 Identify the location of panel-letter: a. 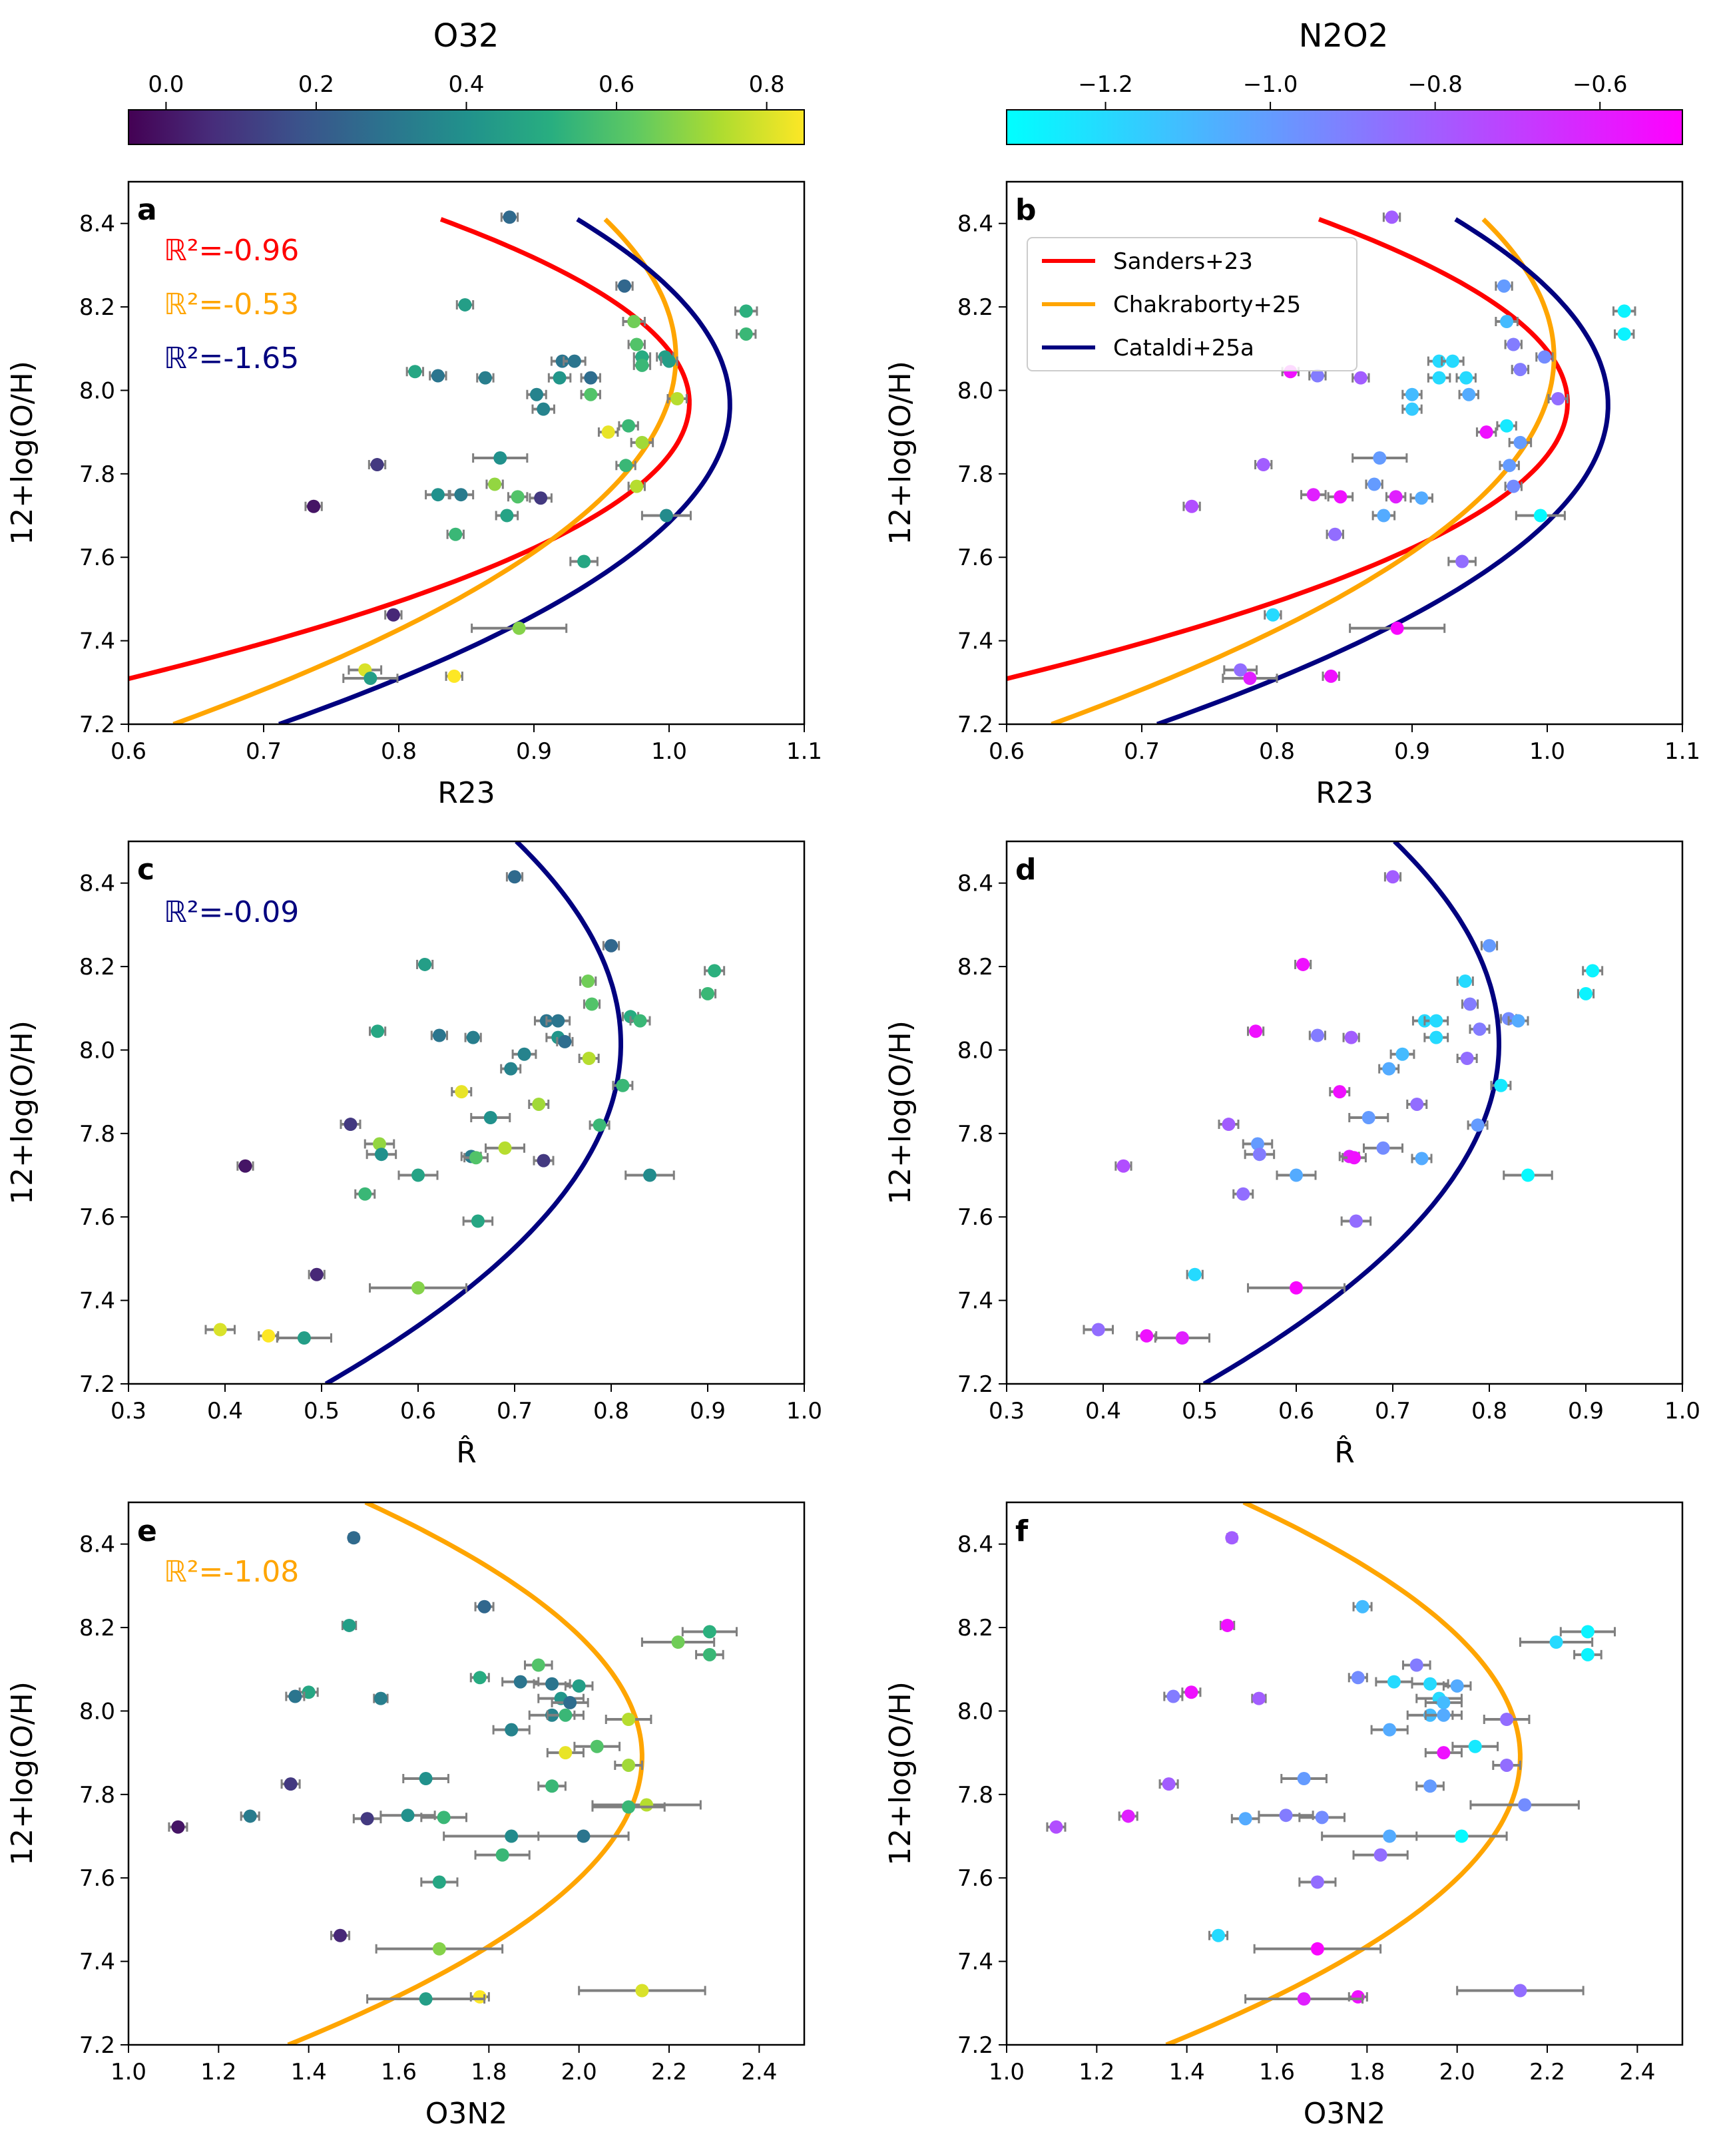
(147, 210).